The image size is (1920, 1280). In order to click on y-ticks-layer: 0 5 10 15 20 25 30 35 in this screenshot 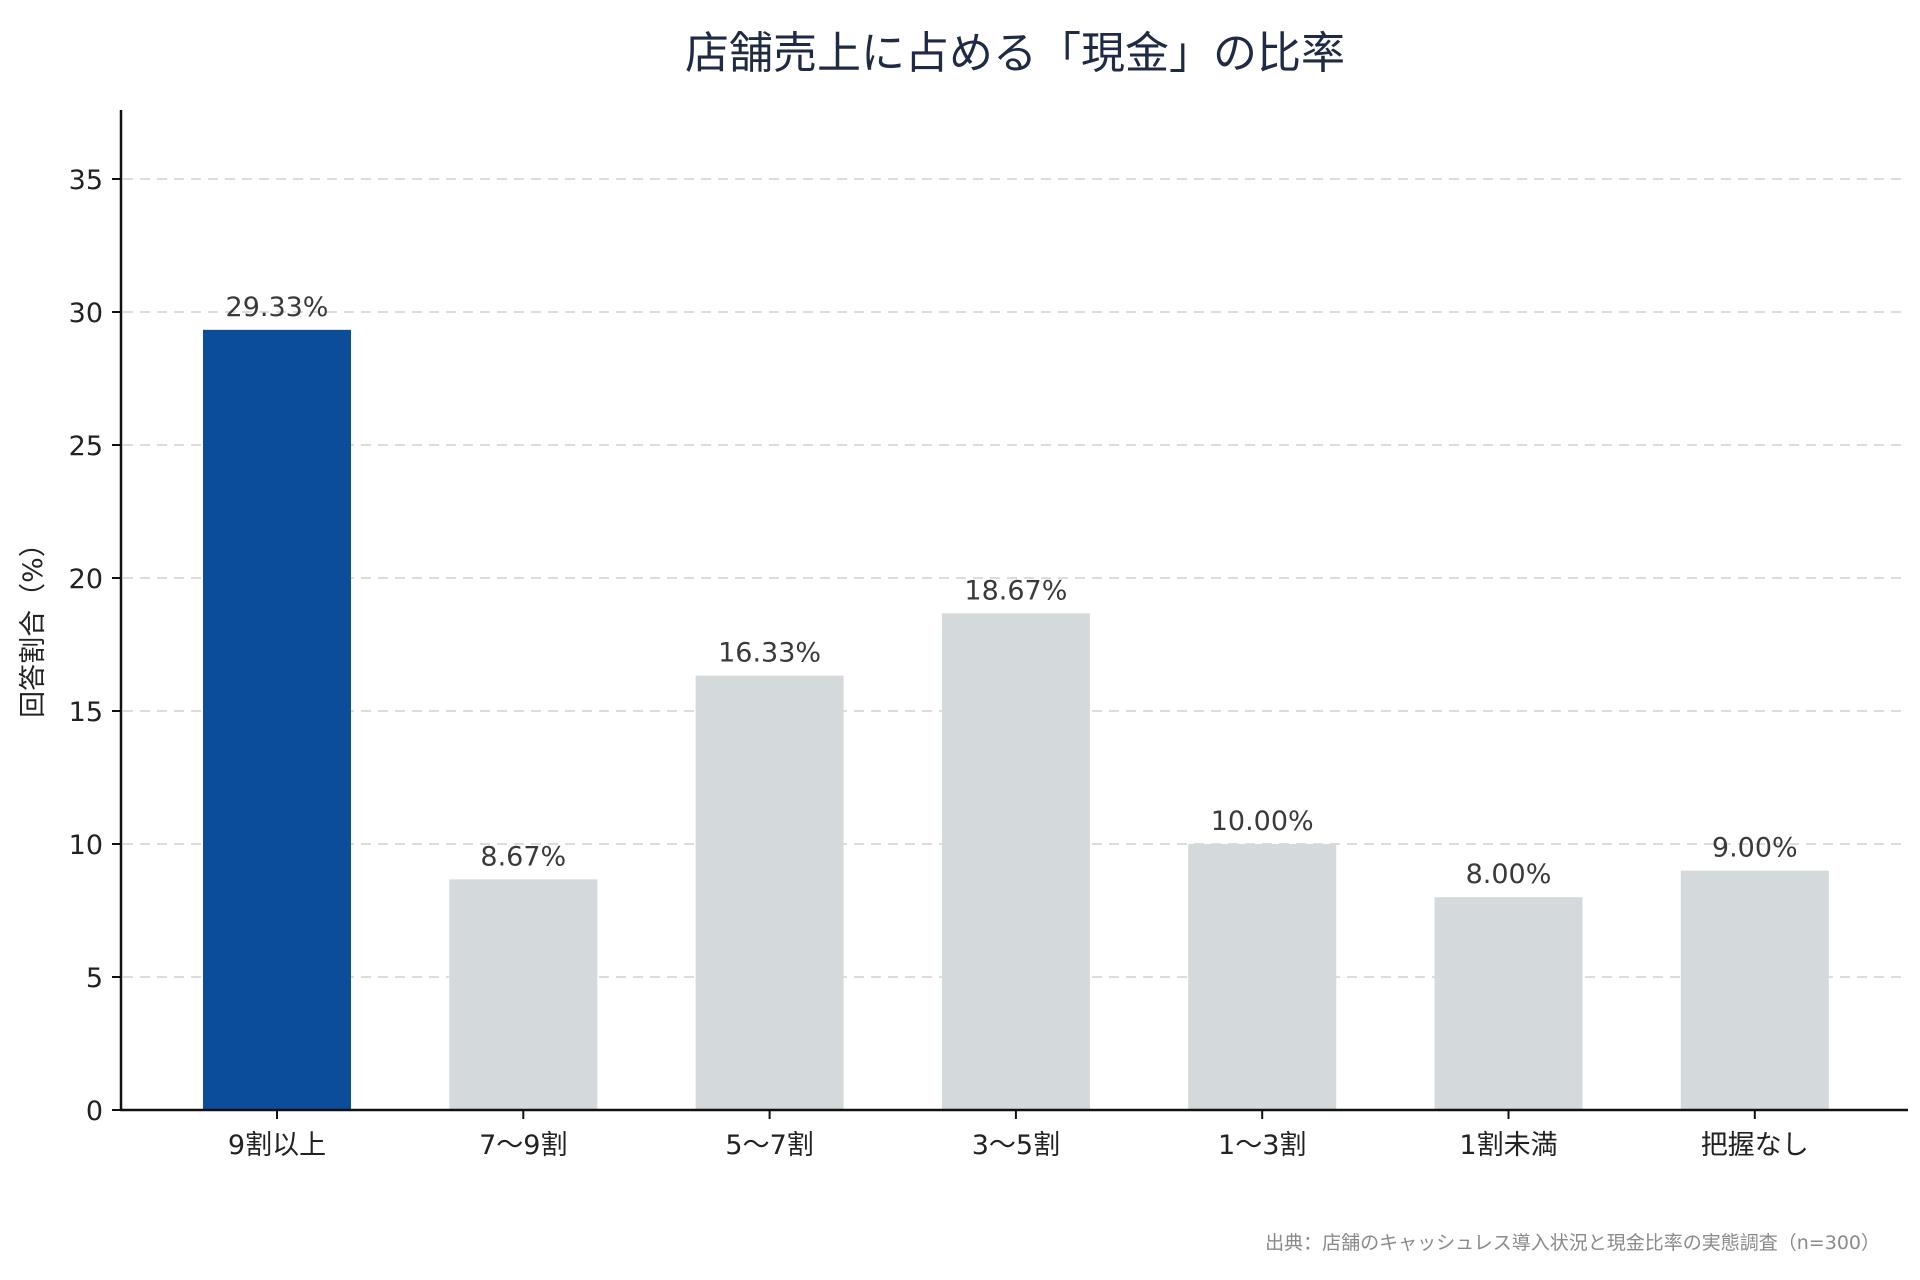, I will do `click(95, 646)`.